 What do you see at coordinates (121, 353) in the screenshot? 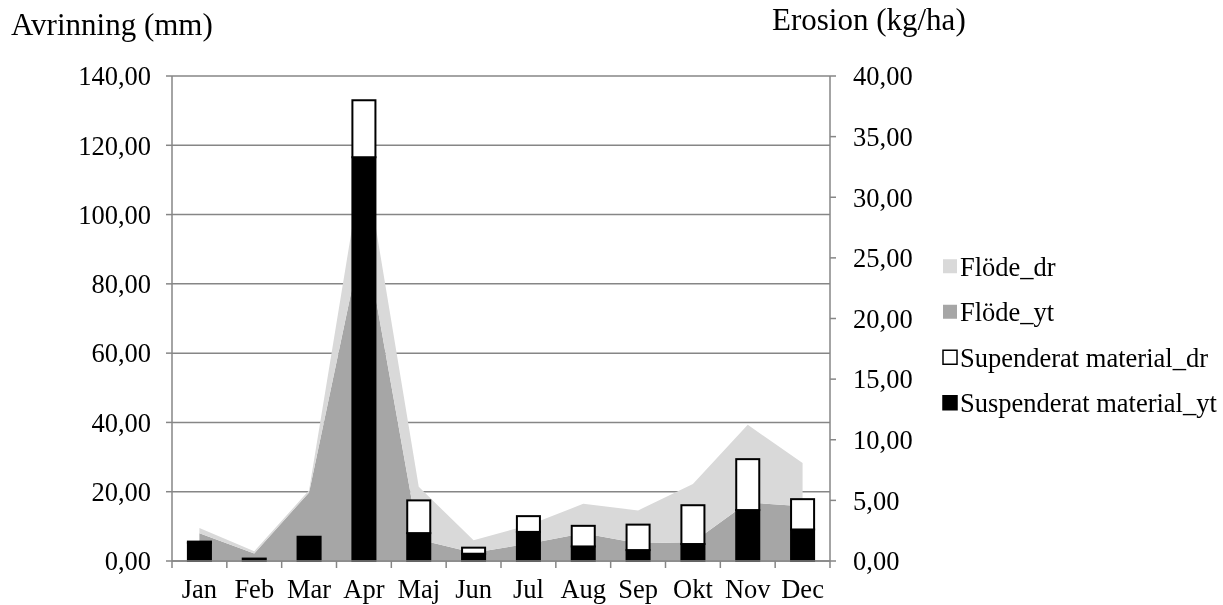
I see `y-tick-label: 60,00` at bounding box center [121, 353].